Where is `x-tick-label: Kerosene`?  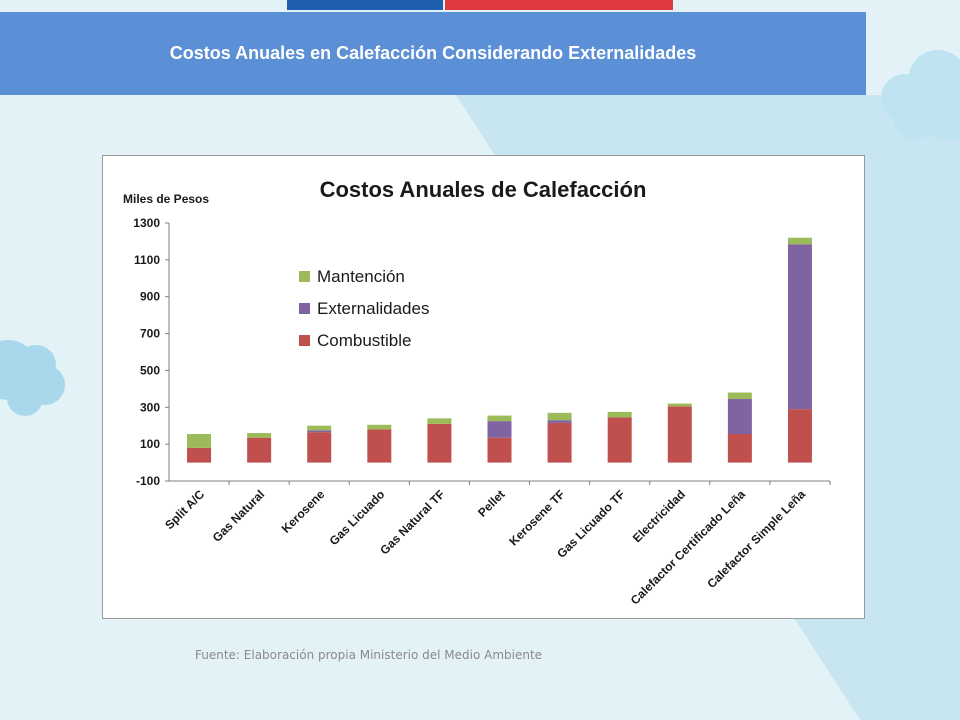
x-tick-label: Kerosene is located at coordinates (303, 511).